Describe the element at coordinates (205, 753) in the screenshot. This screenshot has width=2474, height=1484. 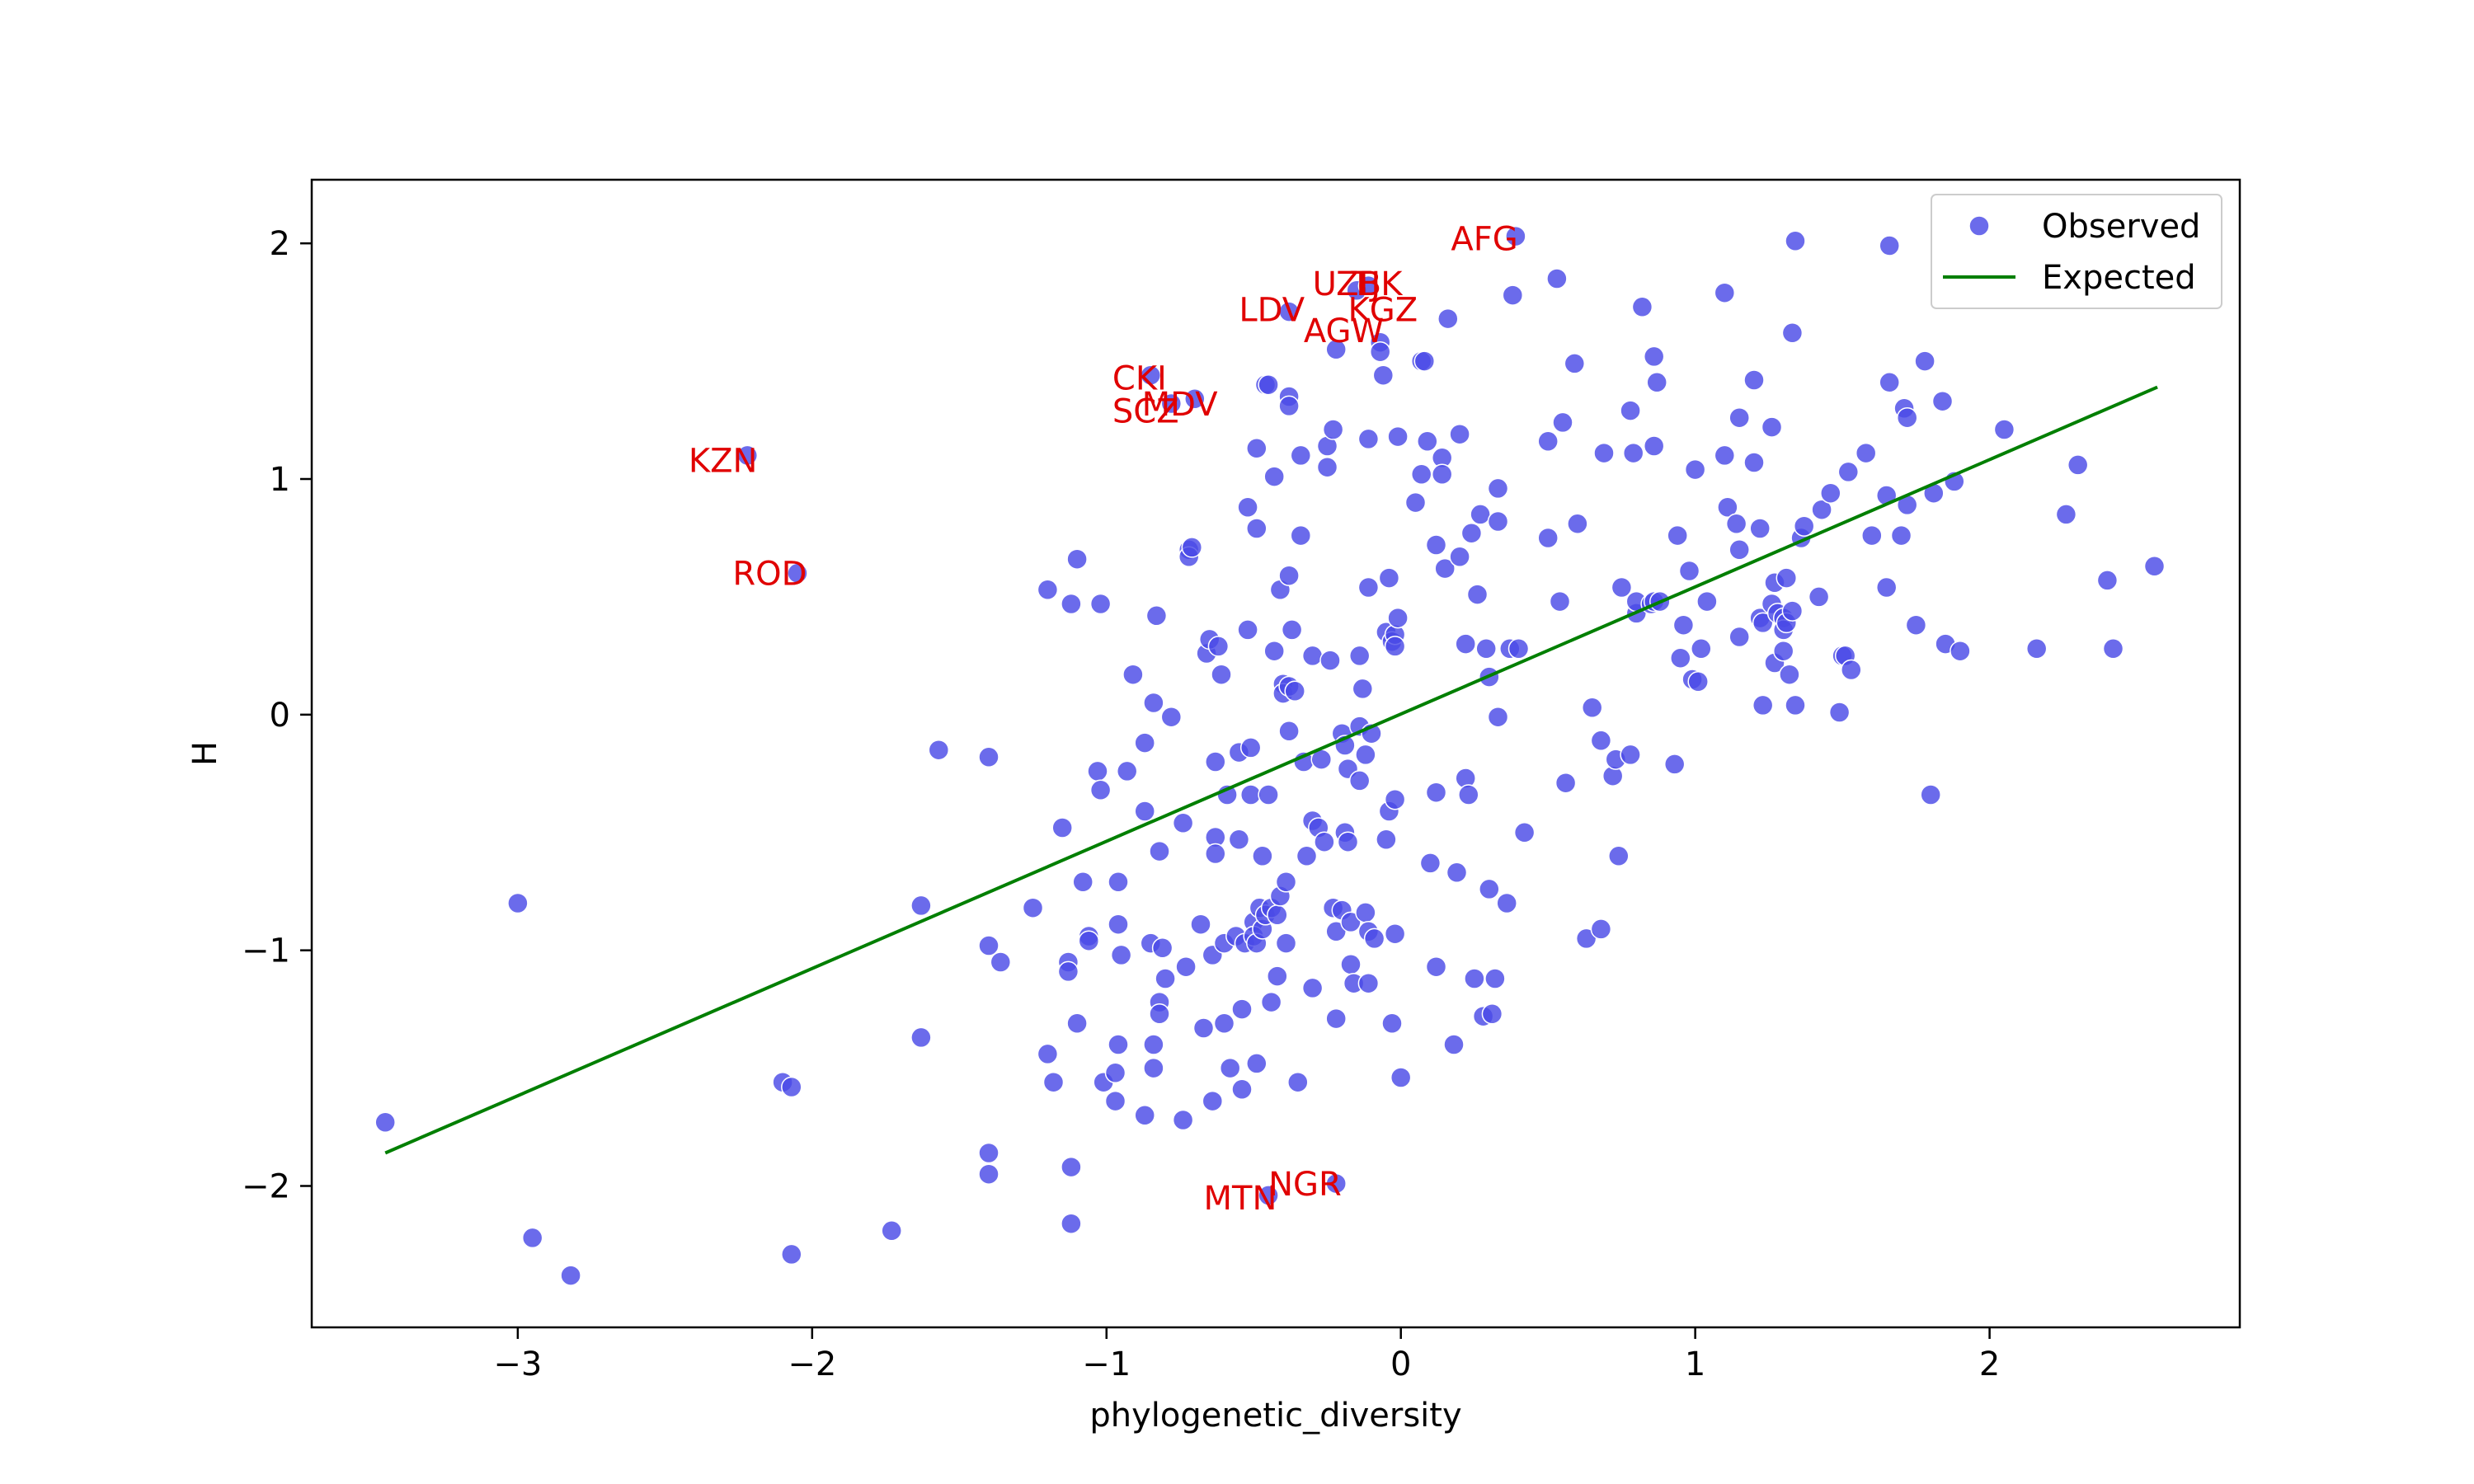
I see `y-axis-title: H` at that location.